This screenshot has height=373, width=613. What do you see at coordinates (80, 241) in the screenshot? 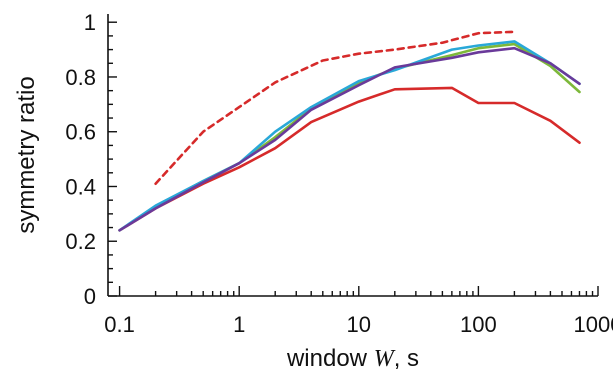
I see `y-tick-label: 0.2` at bounding box center [80, 241].